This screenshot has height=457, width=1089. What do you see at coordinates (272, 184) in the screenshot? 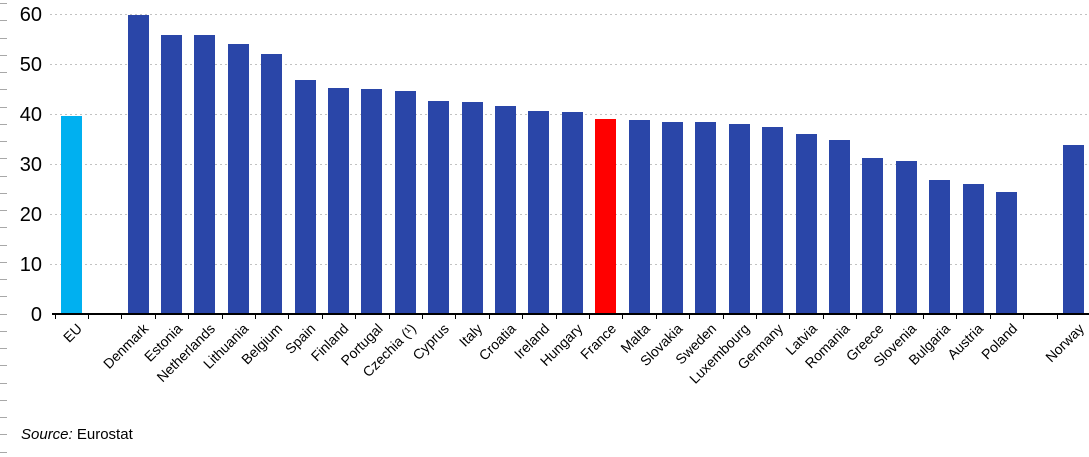
I see `bar-belgium` at bounding box center [272, 184].